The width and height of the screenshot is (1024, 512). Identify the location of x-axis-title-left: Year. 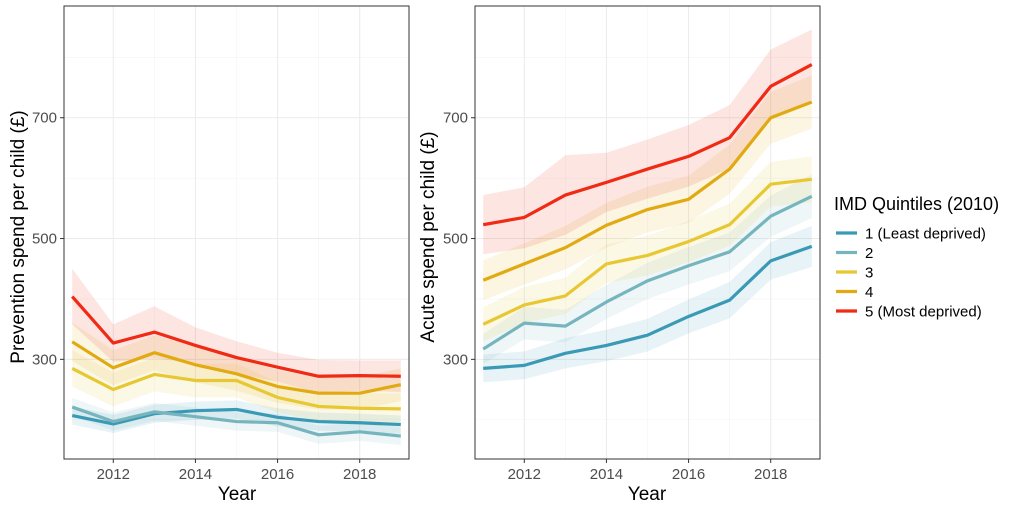
(237, 494).